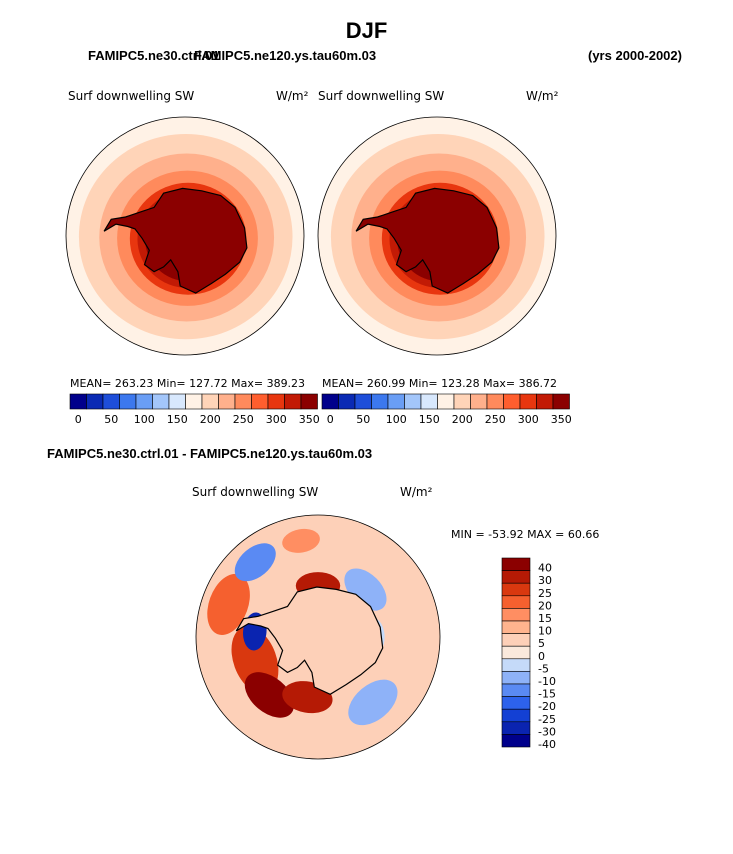 Image resolution: width=733 pixels, height=854 pixels. What do you see at coordinates (547, 681) in the screenshot?
I see `colorbar-tick-label: -10` at bounding box center [547, 681].